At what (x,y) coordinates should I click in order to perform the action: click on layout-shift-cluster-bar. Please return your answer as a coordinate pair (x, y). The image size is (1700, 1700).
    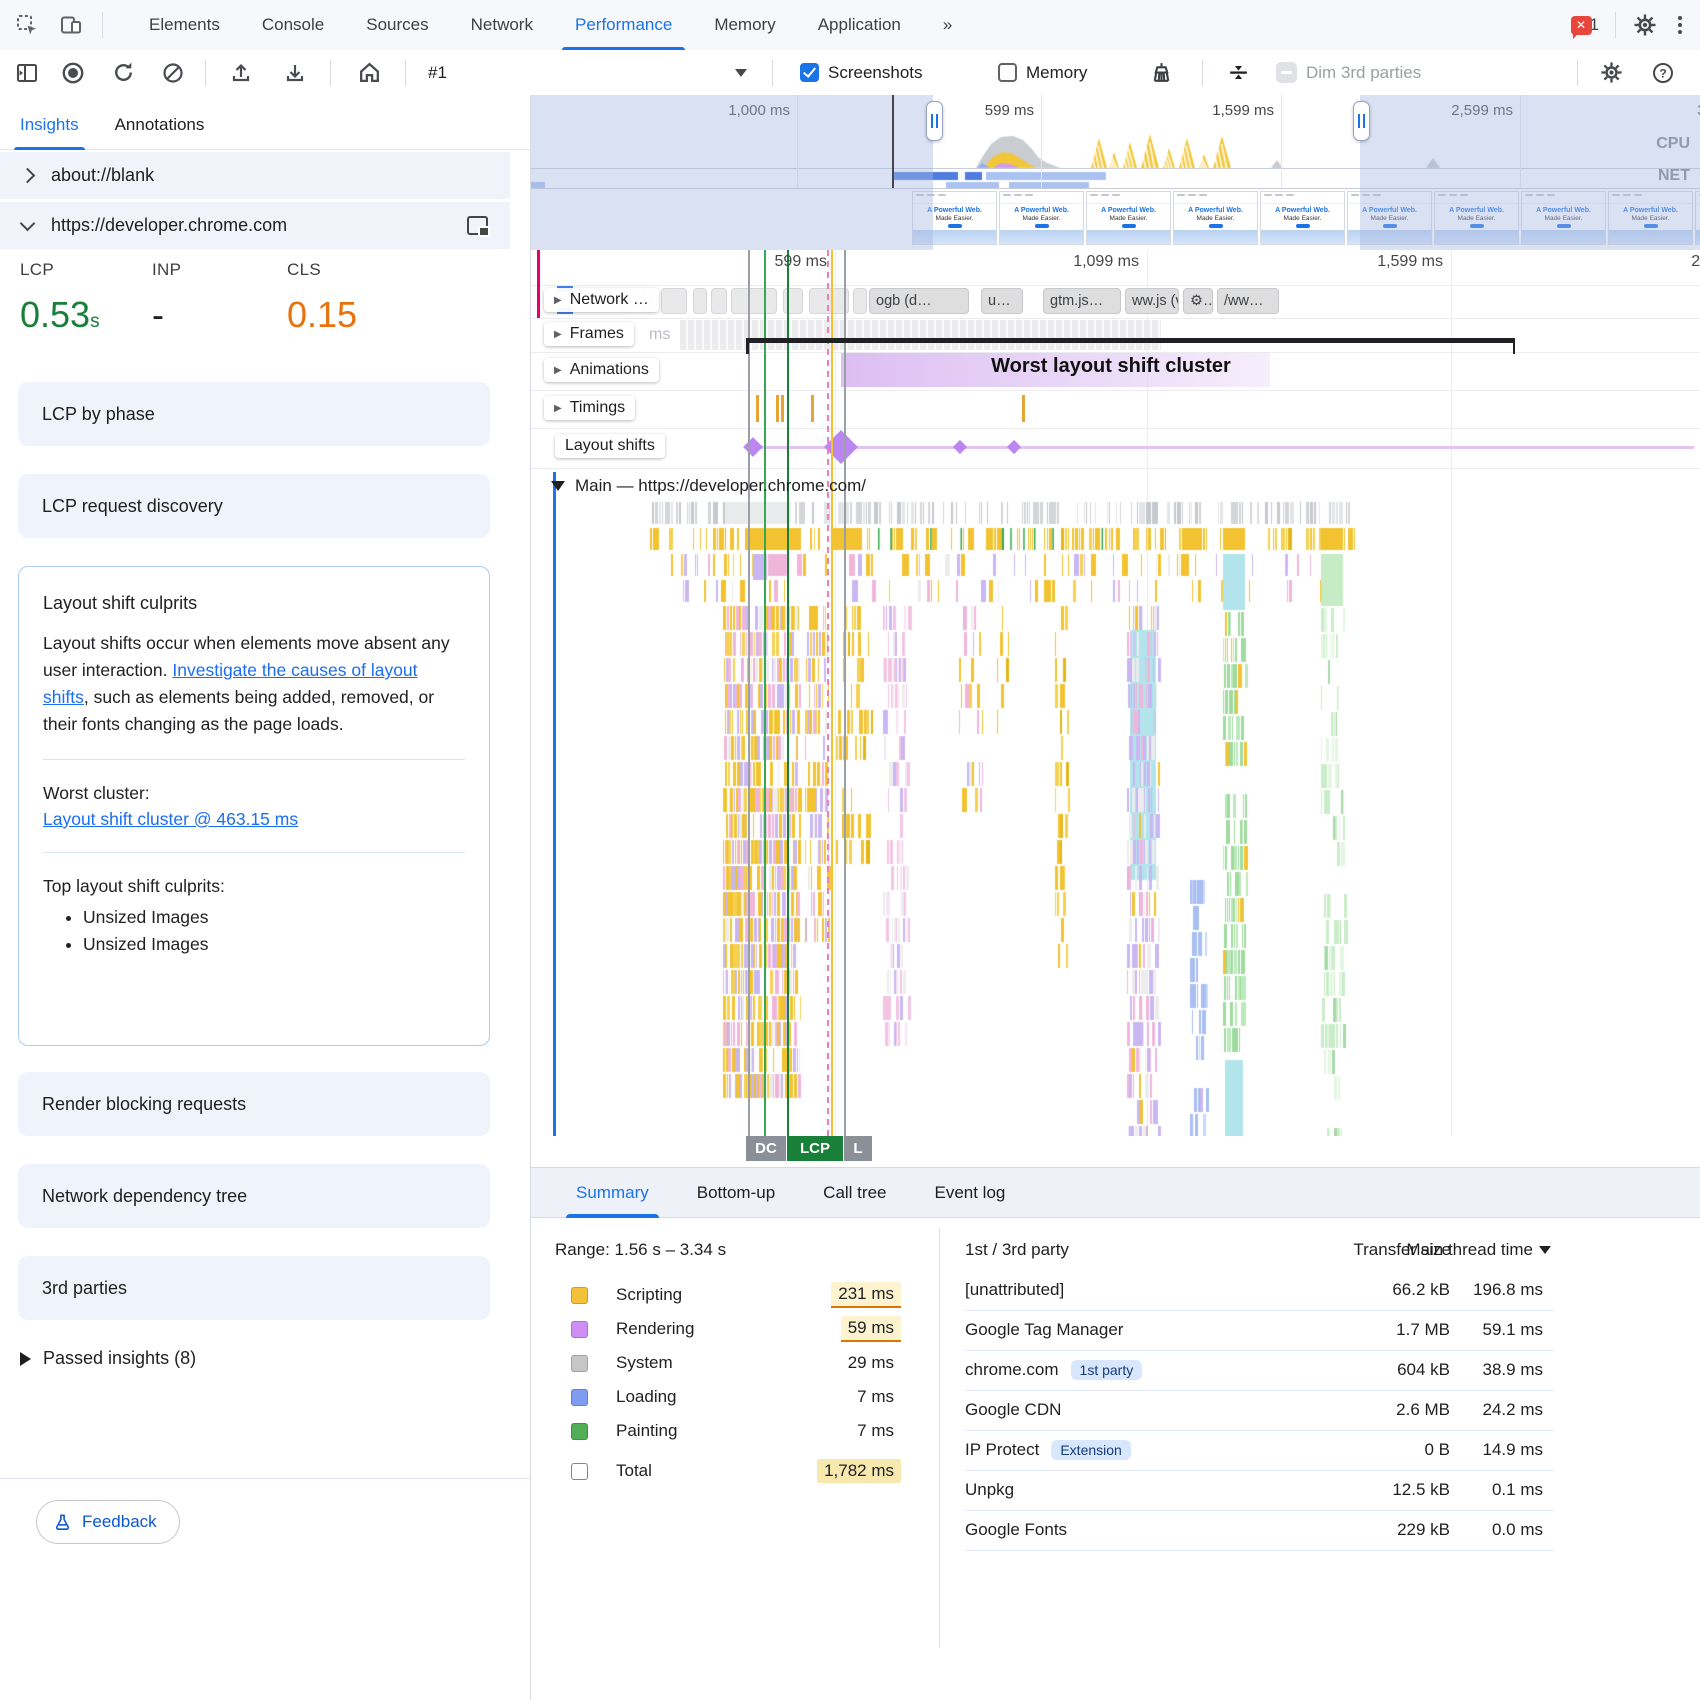
    Looking at the image, I should click on (1055, 370).